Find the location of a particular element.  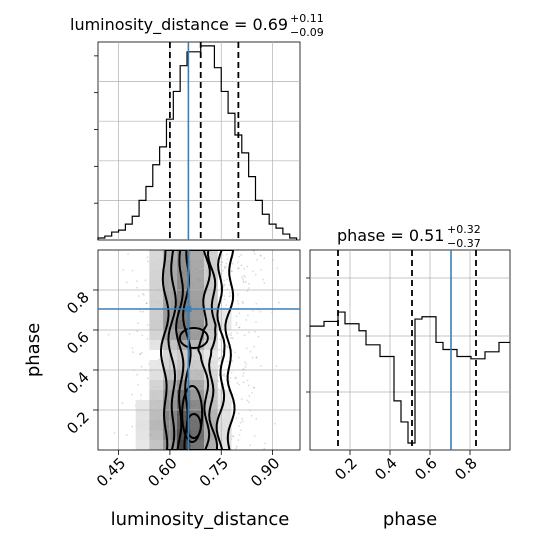

ld-hist-quantiles is located at coordinates (204, 141).